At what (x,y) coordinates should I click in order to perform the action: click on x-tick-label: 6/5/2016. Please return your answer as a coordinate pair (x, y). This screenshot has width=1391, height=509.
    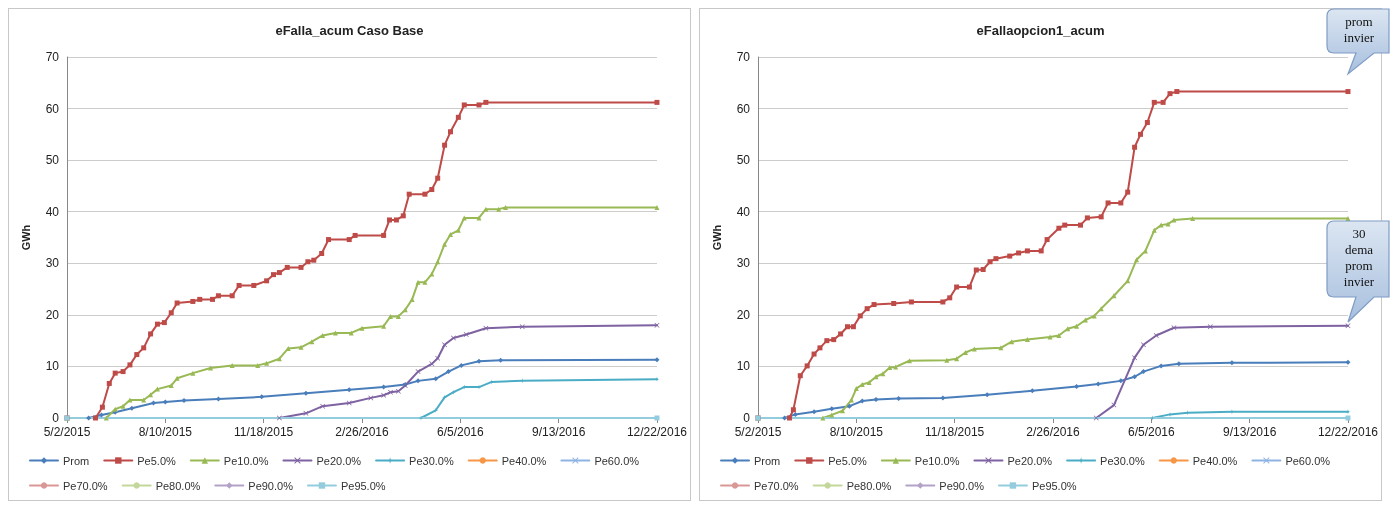
    Looking at the image, I should click on (1151, 432).